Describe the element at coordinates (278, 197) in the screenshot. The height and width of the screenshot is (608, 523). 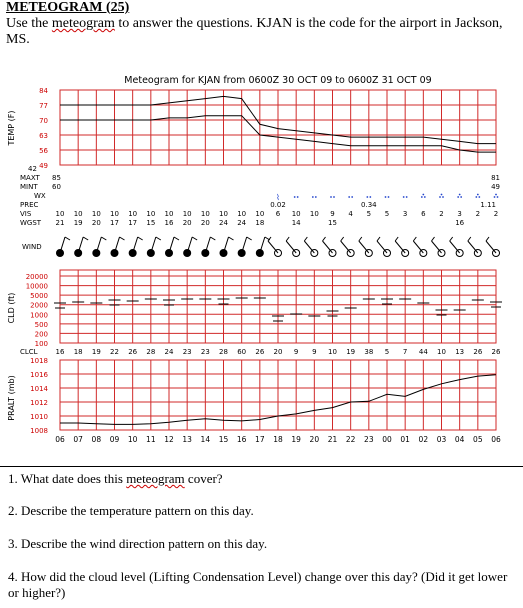
I see `wx-thunder-icon: ⌇` at that location.